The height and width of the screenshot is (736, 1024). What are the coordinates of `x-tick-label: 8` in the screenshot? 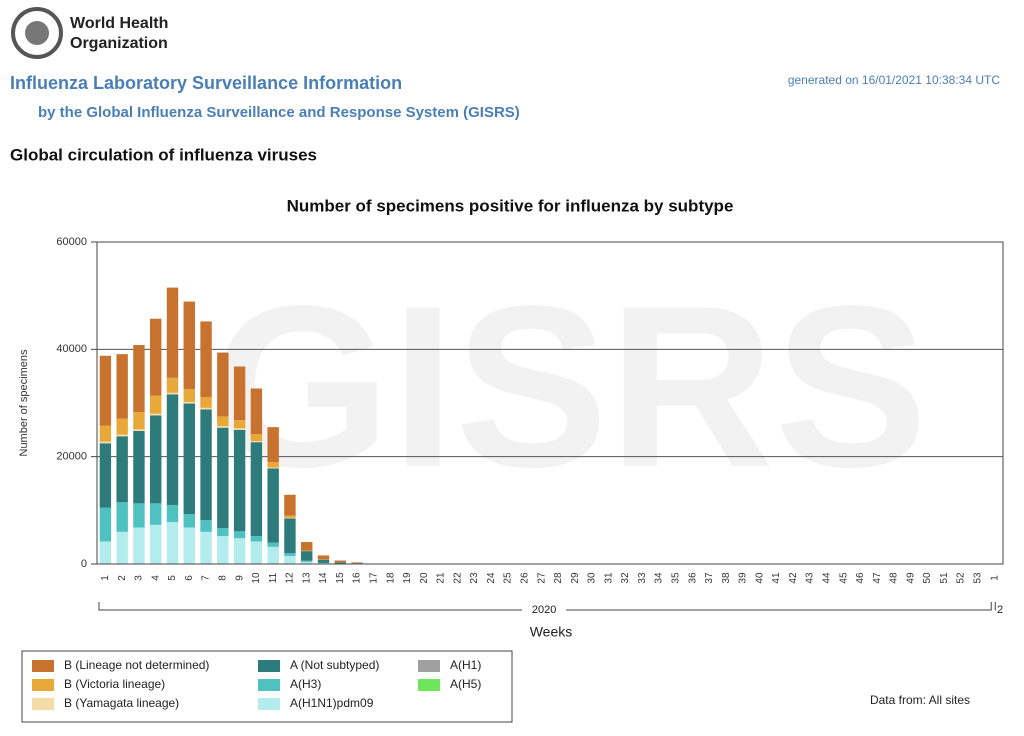 It's located at (222, 578).